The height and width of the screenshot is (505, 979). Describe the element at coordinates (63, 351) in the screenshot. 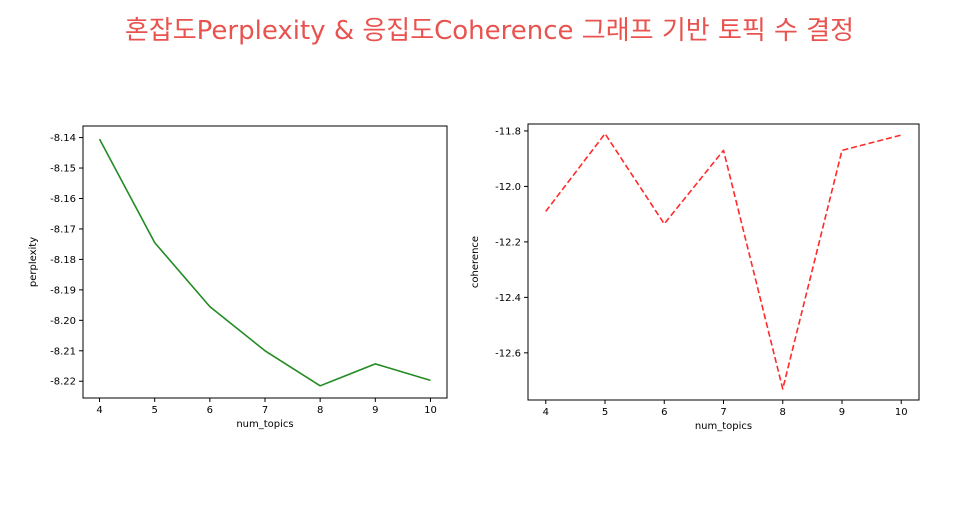

I see `left-chart-ytick-label: -8.21` at that location.